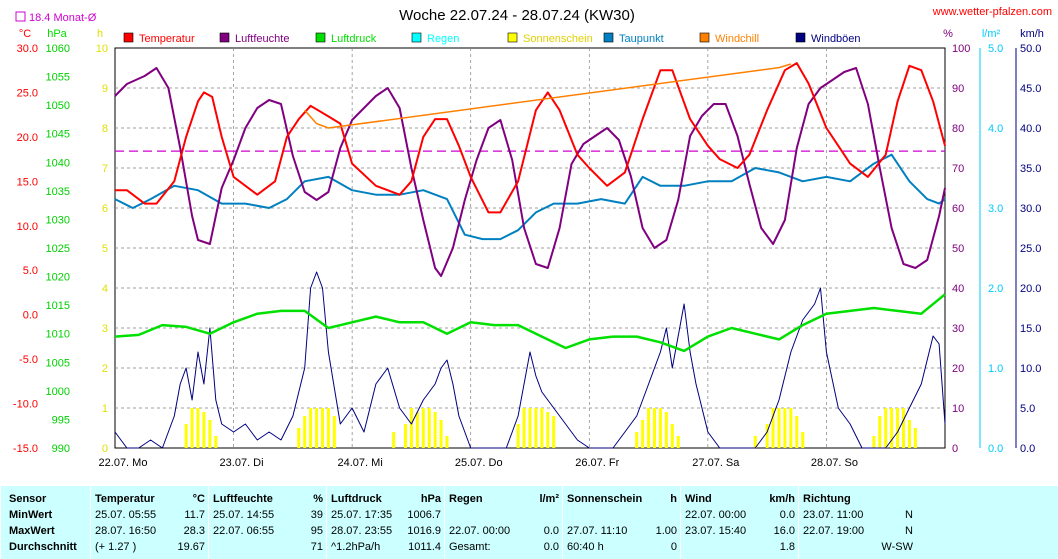 This screenshot has width=1058, height=559. I want to click on legend-label: Temperatur, so click(167, 39).